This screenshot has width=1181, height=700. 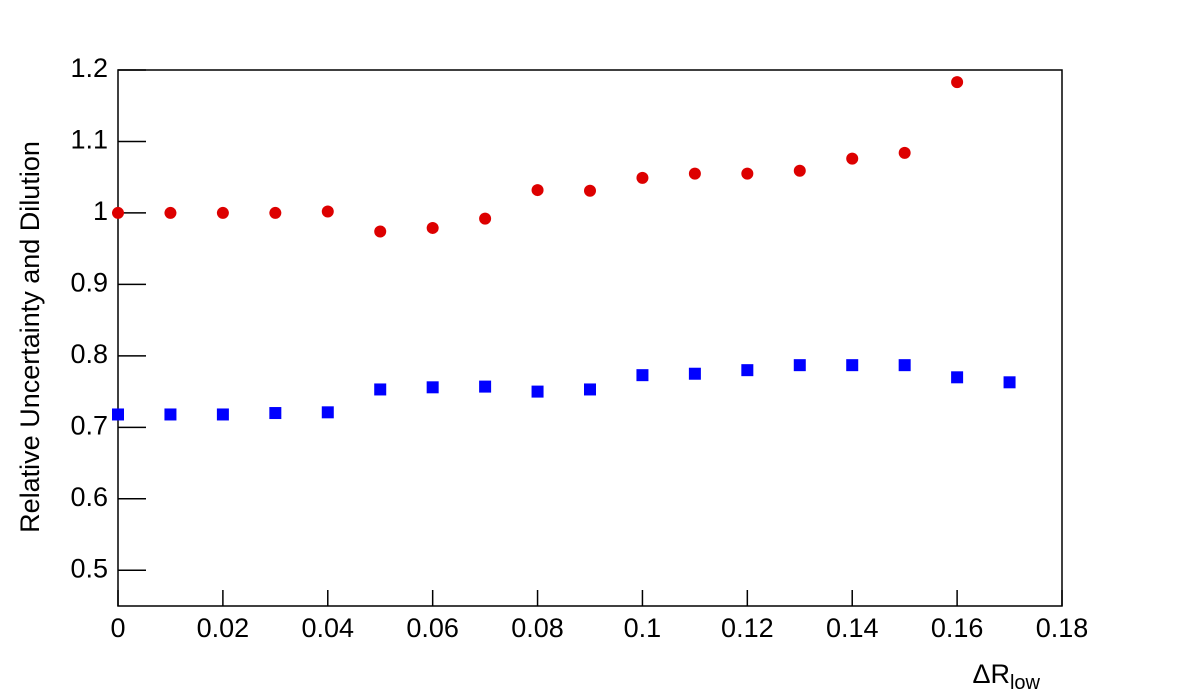 What do you see at coordinates (89, 283) in the screenshot?
I see `y-tick-label: 0.9` at bounding box center [89, 283].